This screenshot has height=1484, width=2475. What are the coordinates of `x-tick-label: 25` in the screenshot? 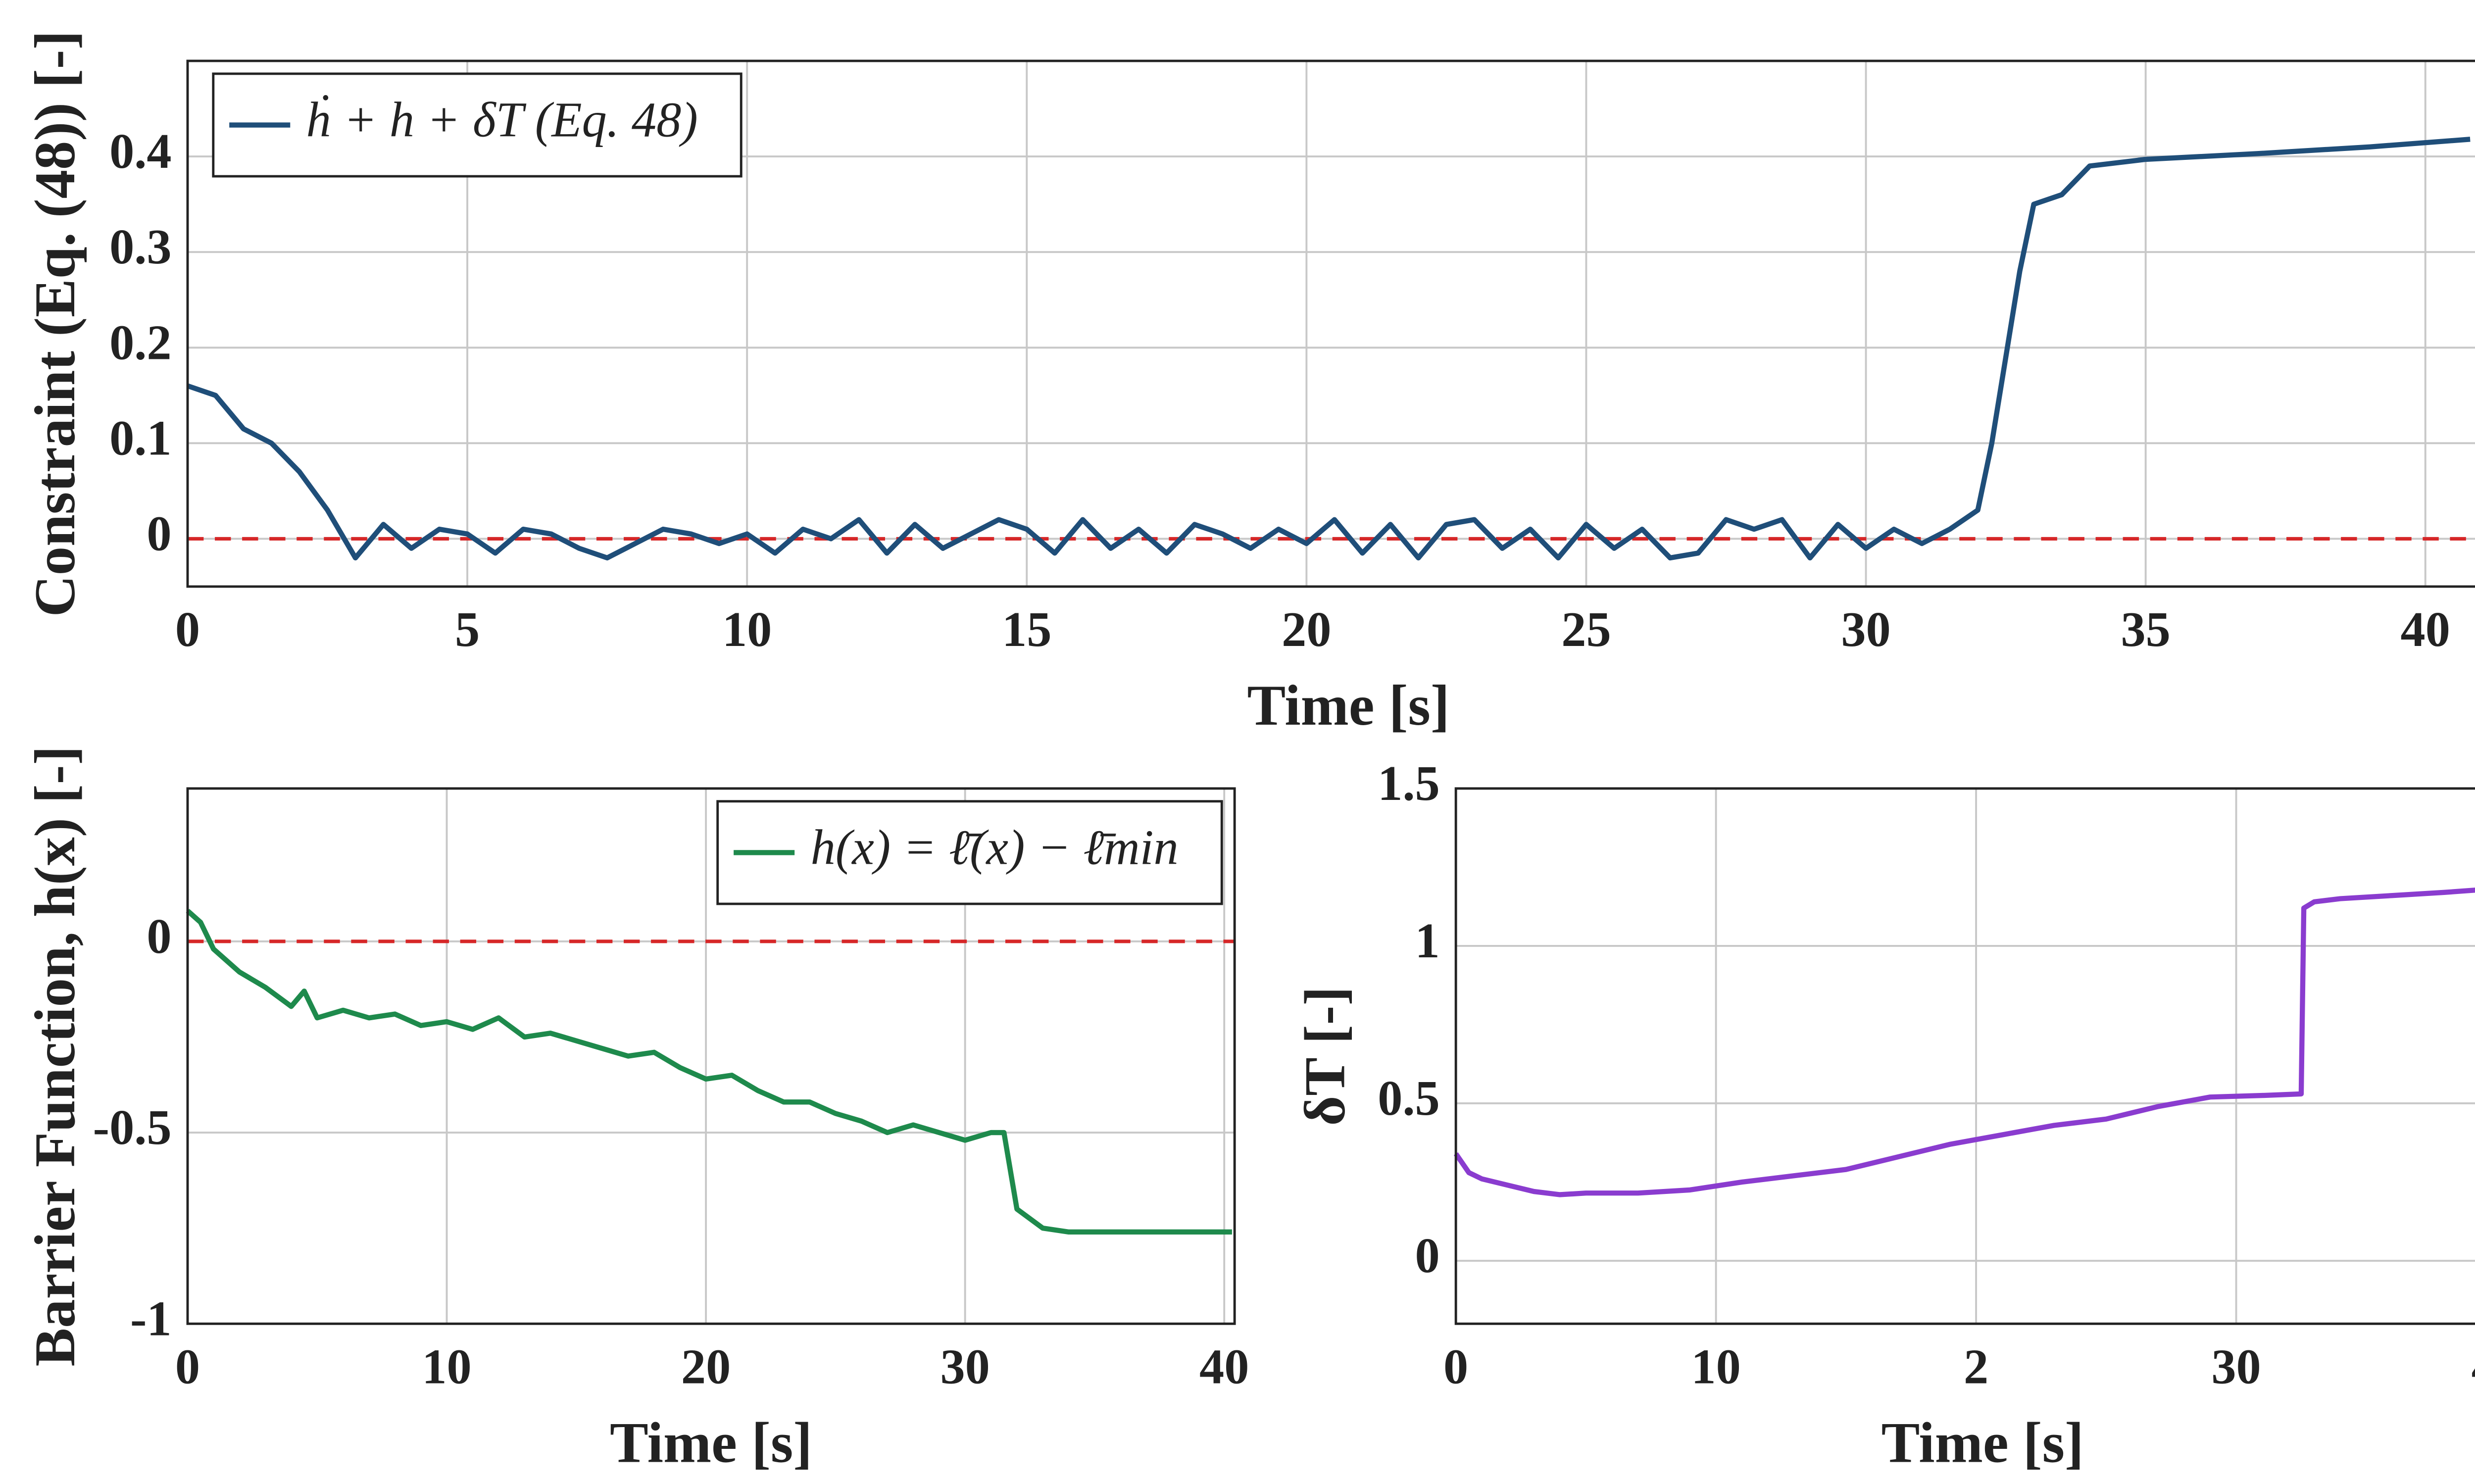 It's located at (1586, 629).